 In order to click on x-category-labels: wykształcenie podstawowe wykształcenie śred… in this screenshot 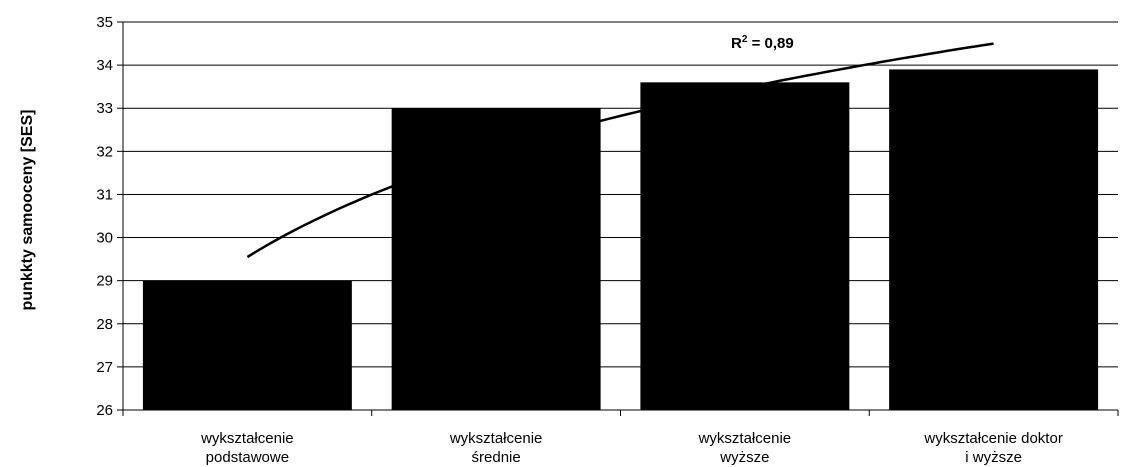, I will do `click(631, 448)`.